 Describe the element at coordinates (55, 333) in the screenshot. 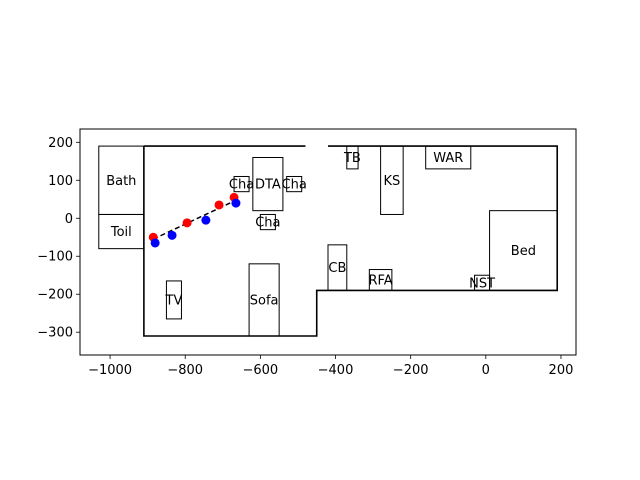

I see `y-tick-label: −300` at that location.